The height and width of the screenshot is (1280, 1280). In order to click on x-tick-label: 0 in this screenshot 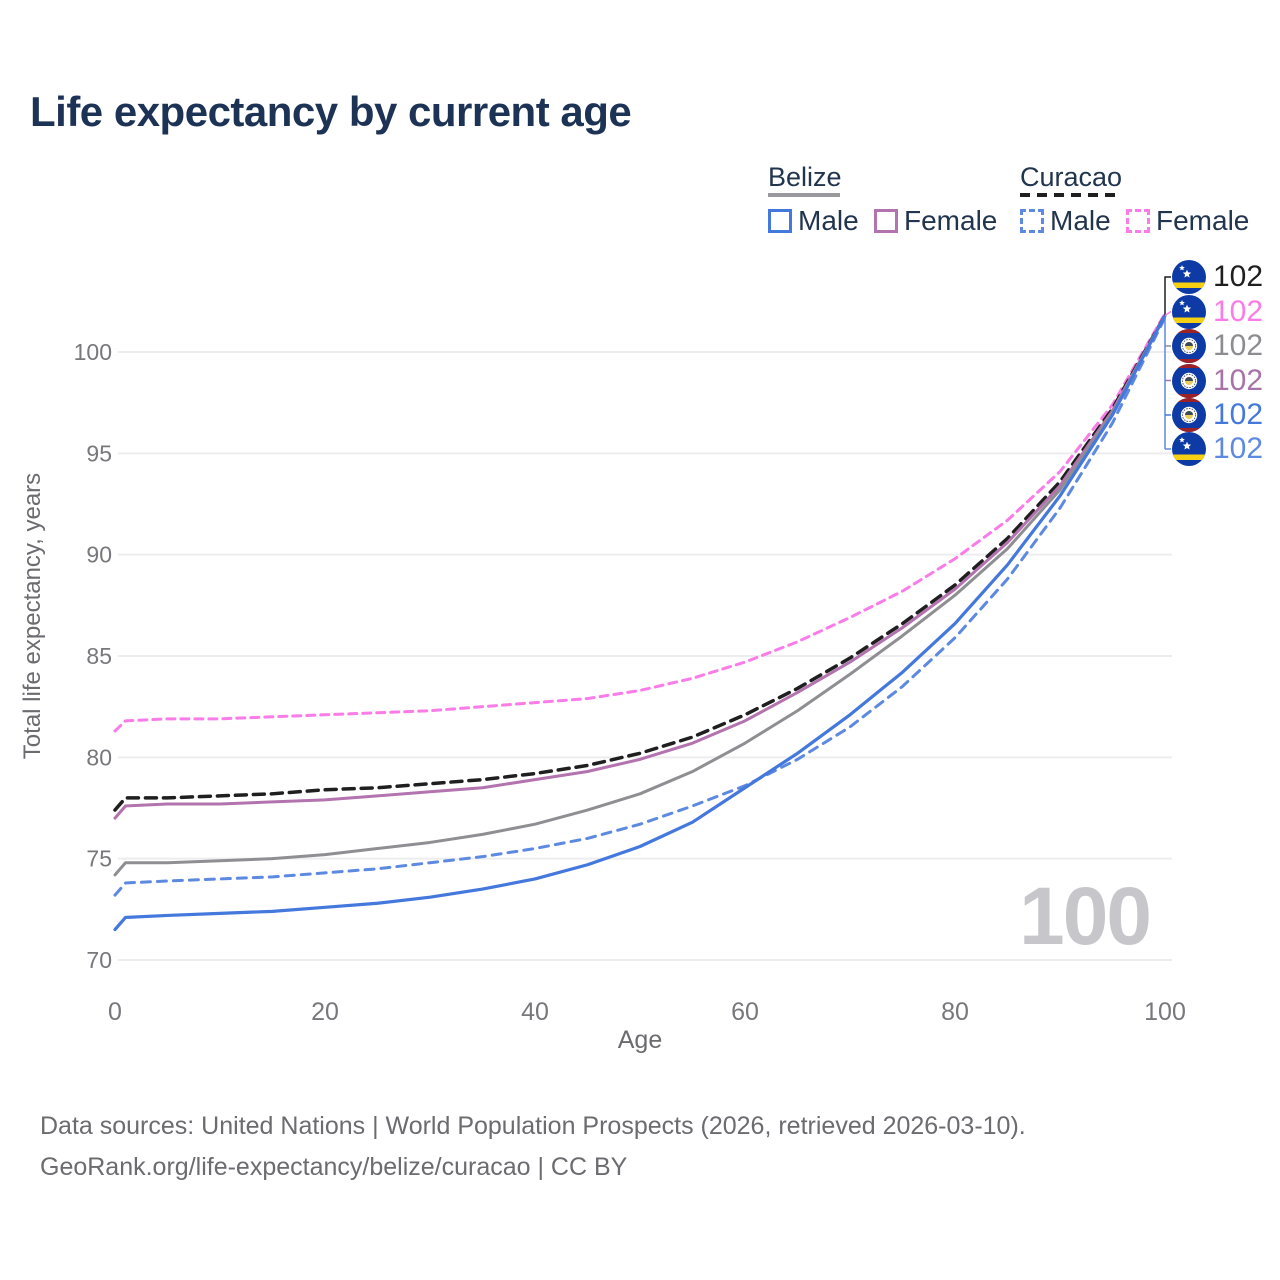, I will do `click(115, 1012)`.